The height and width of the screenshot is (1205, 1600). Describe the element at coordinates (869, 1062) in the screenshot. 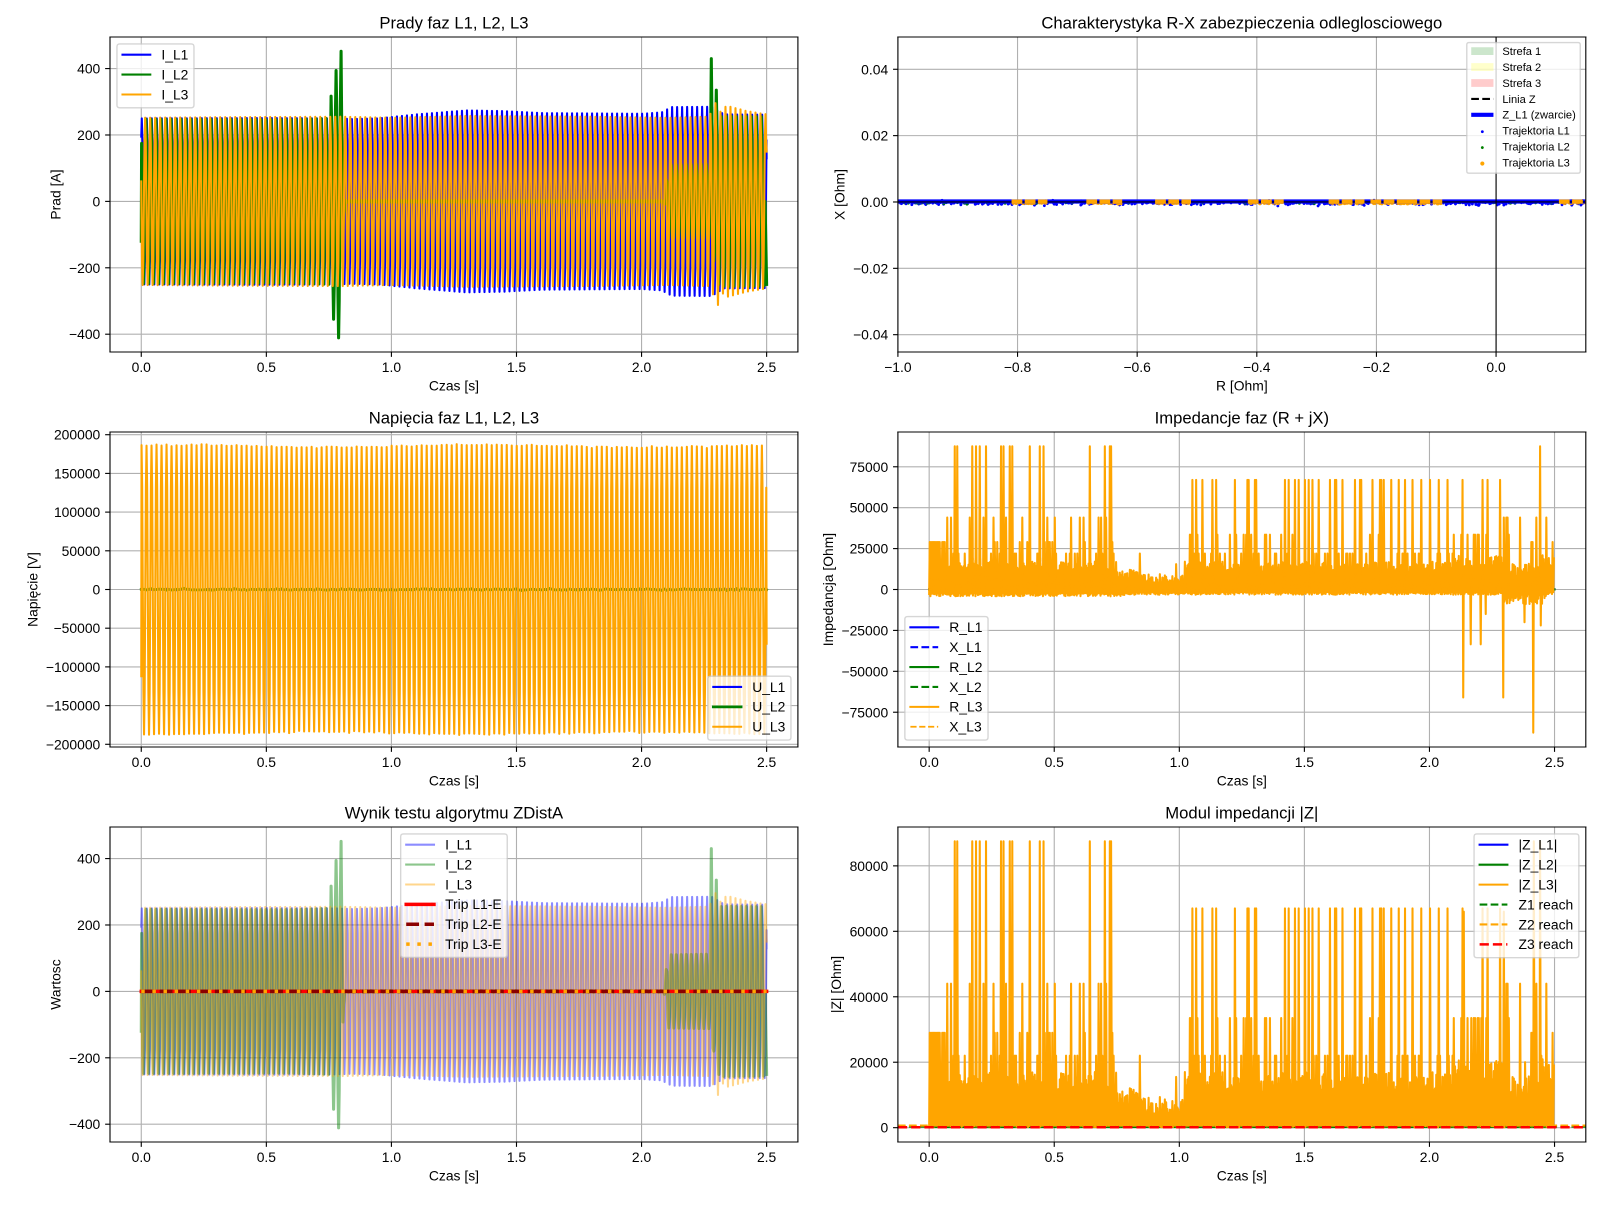

I see `svg-text: 20000` at that location.